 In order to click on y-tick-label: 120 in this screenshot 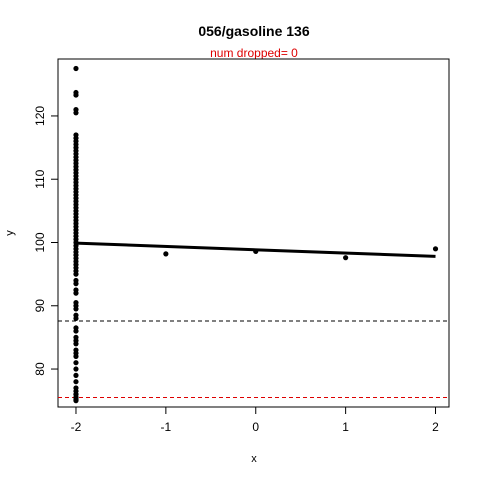, I will do `click(40, 116)`.